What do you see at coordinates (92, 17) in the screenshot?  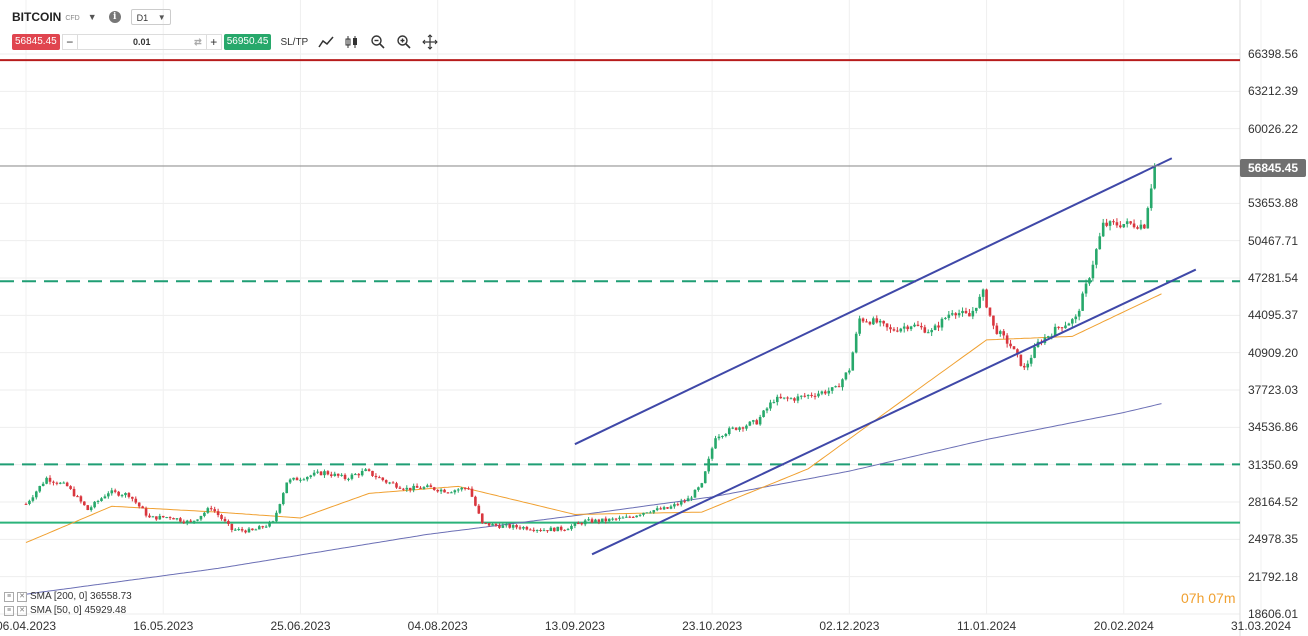 I see `symbol-dropdown-icon: ▼` at bounding box center [92, 17].